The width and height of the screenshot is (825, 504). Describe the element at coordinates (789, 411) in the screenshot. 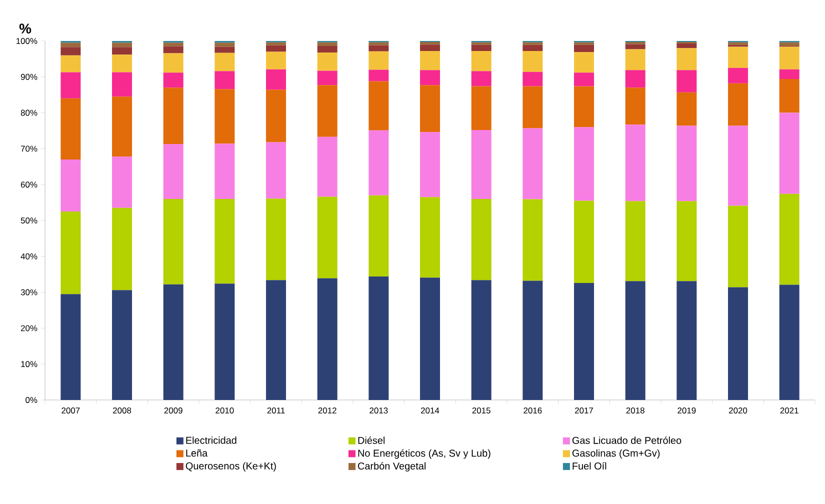

I see `x-tick-label: 2021` at that location.